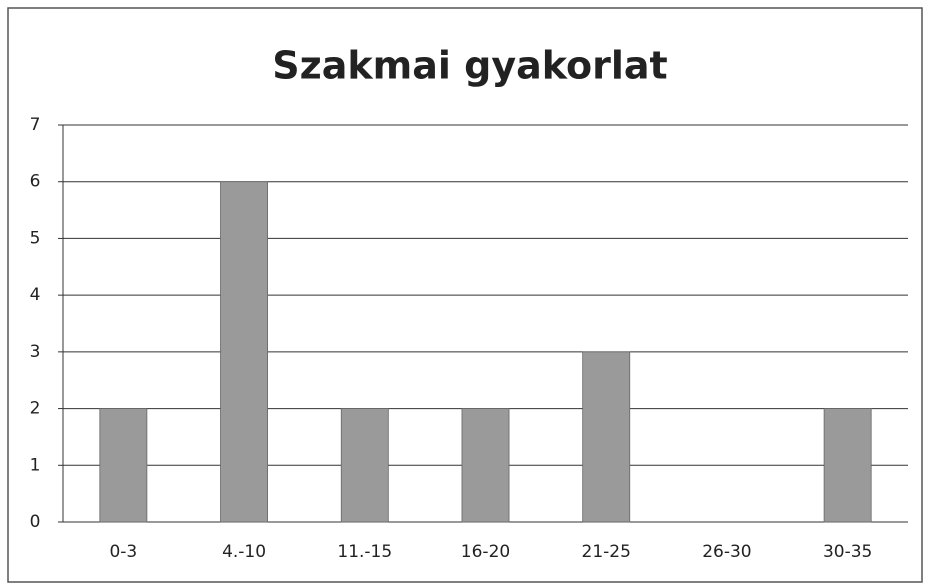 Image resolution: width=934 pixels, height=587 pixels. What do you see at coordinates (469, 66) in the screenshot?
I see `chart-title: Szakmai gyakorlat` at bounding box center [469, 66].